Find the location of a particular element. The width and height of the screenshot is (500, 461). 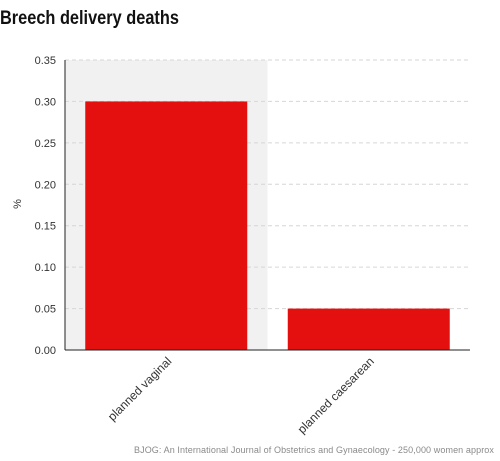

x-tick-label: planned vaginal is located at coordinates (139, 388).